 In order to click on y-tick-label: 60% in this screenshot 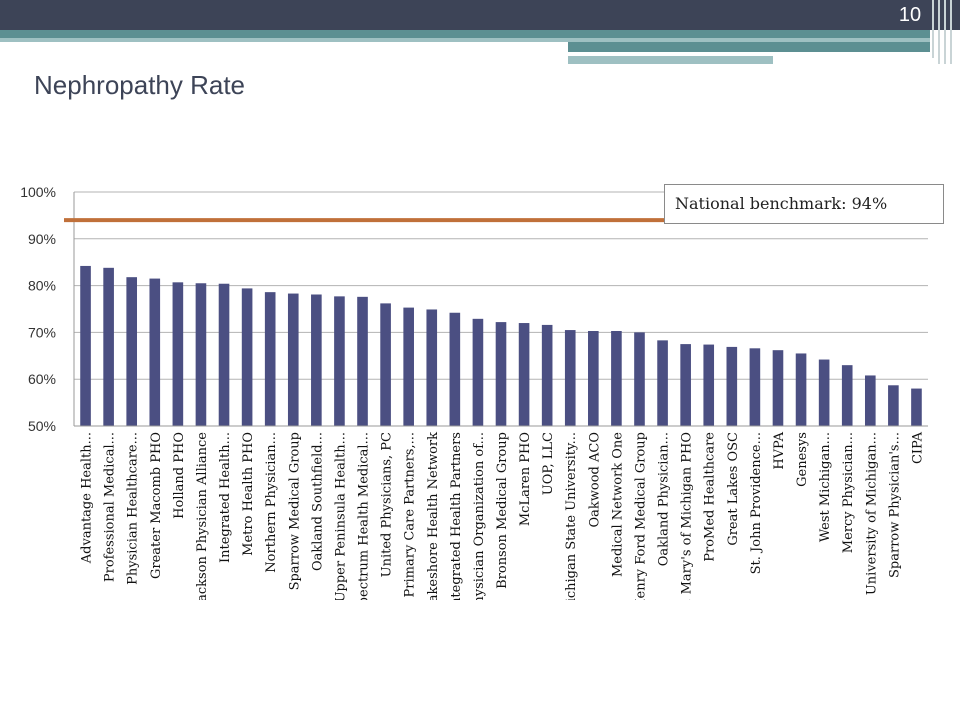, I will do `click(42, 379)`.